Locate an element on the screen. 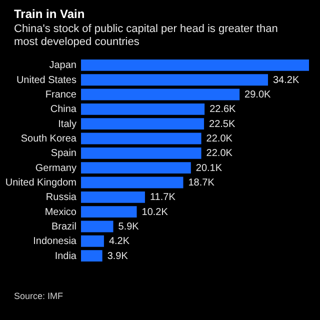 This screenshot has width=320, height=320. y-tick-label: India is located at coordinates (65, 256).